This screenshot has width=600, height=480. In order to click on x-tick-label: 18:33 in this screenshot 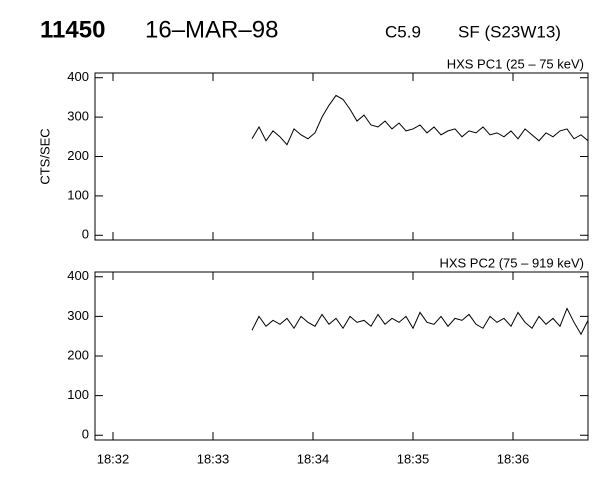, I will do `click(213, 458)`.